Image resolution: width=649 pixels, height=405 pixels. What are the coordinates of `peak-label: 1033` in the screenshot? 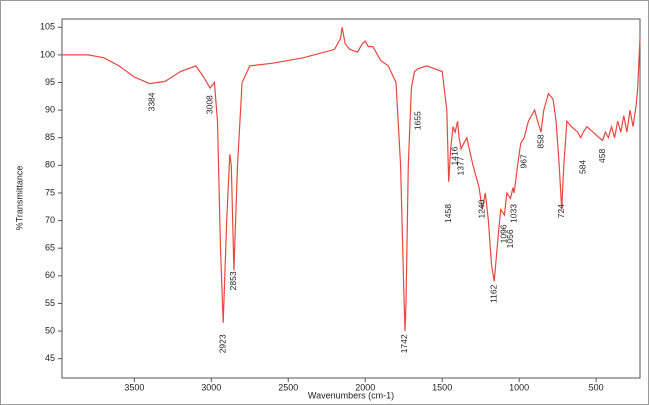 It's located at (513, 213).